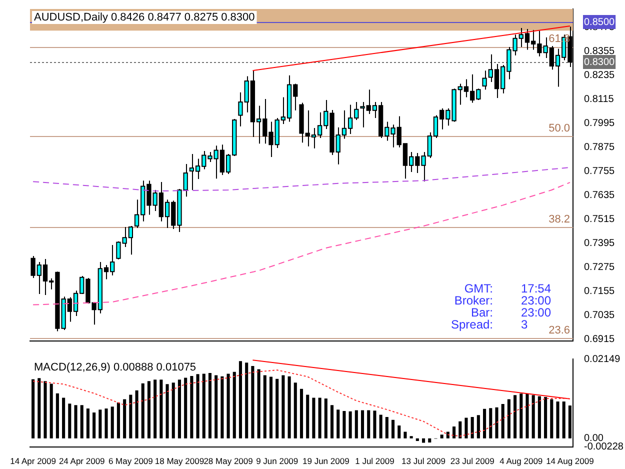  What do you see at coordinates (600, 62) in the screenshot?
I see `y-tick-label: 0.8300` at bounding box center [600, 62].